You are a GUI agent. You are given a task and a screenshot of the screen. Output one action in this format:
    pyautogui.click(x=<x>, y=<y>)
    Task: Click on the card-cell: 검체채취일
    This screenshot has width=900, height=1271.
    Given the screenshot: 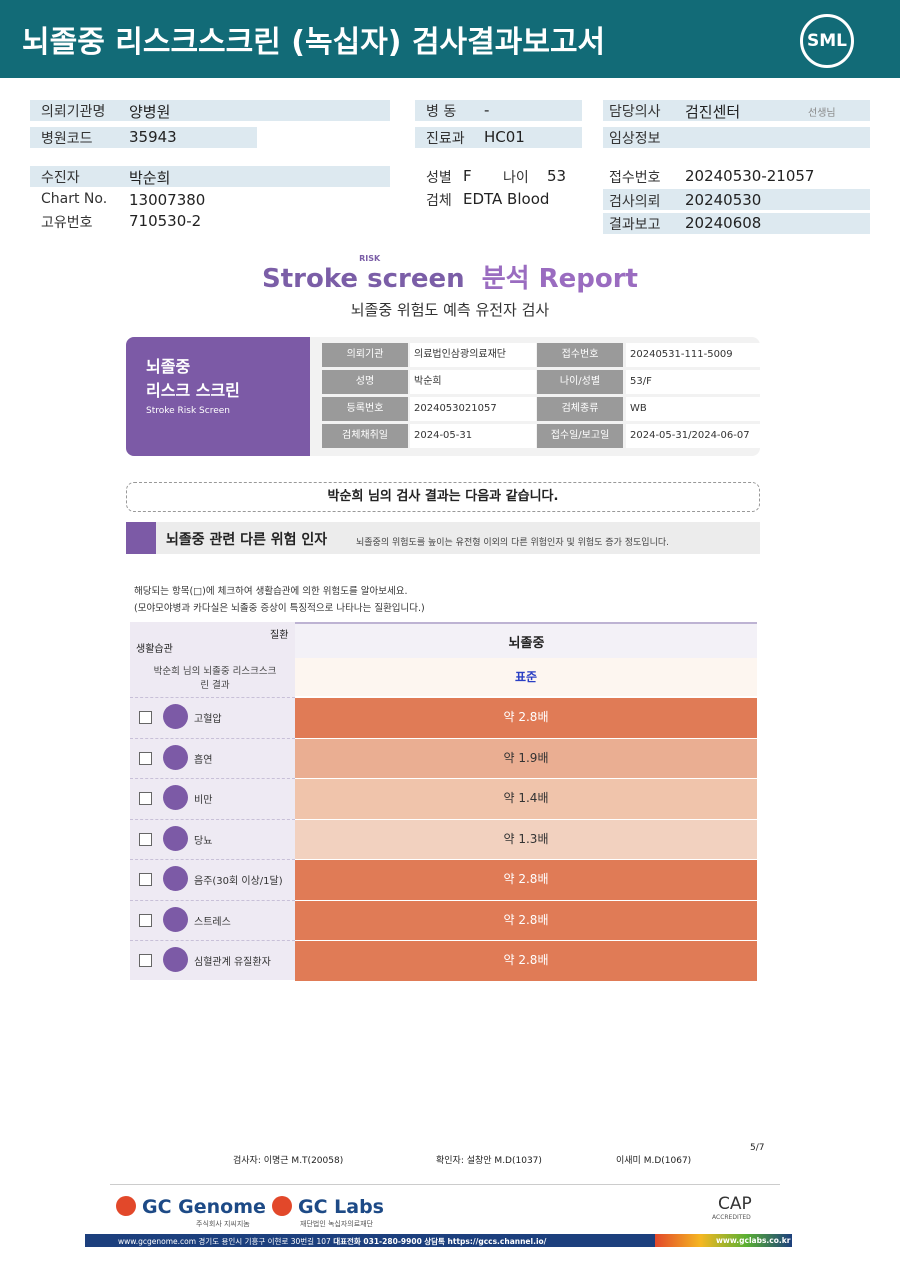 What is the action you would take?
    pyautogui.click(x=365, y=436)
    